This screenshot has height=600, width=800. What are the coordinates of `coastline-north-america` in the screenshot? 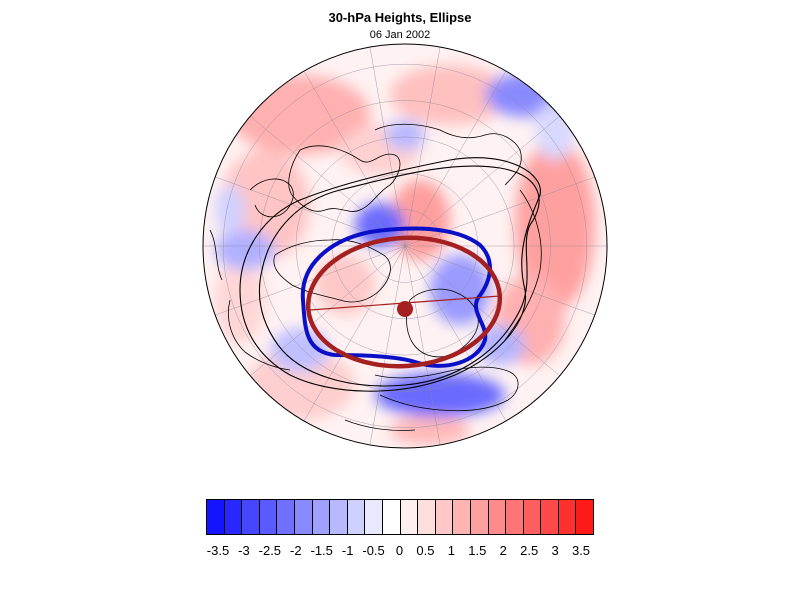 It's located at (448, 154).